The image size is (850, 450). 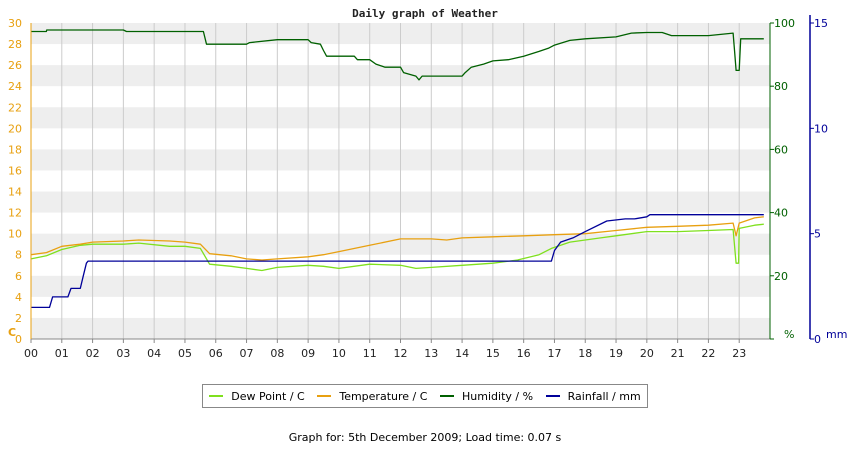 What do you see at coordinates (431, 353) in the screenshot?
I see `x-axis-tick-label: 13` at bounding box center [431, 353].